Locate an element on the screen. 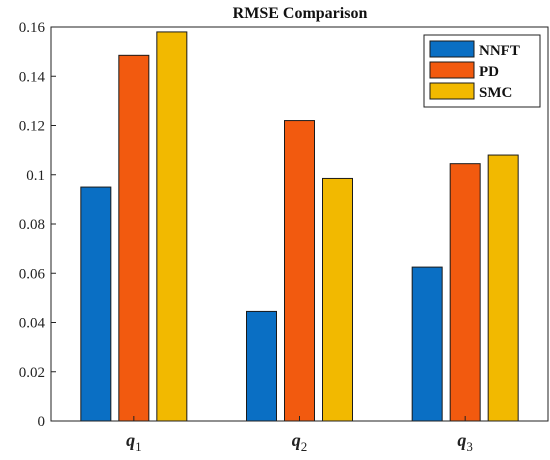  x-tick-label: q2 is located at coordinates (300, 442).